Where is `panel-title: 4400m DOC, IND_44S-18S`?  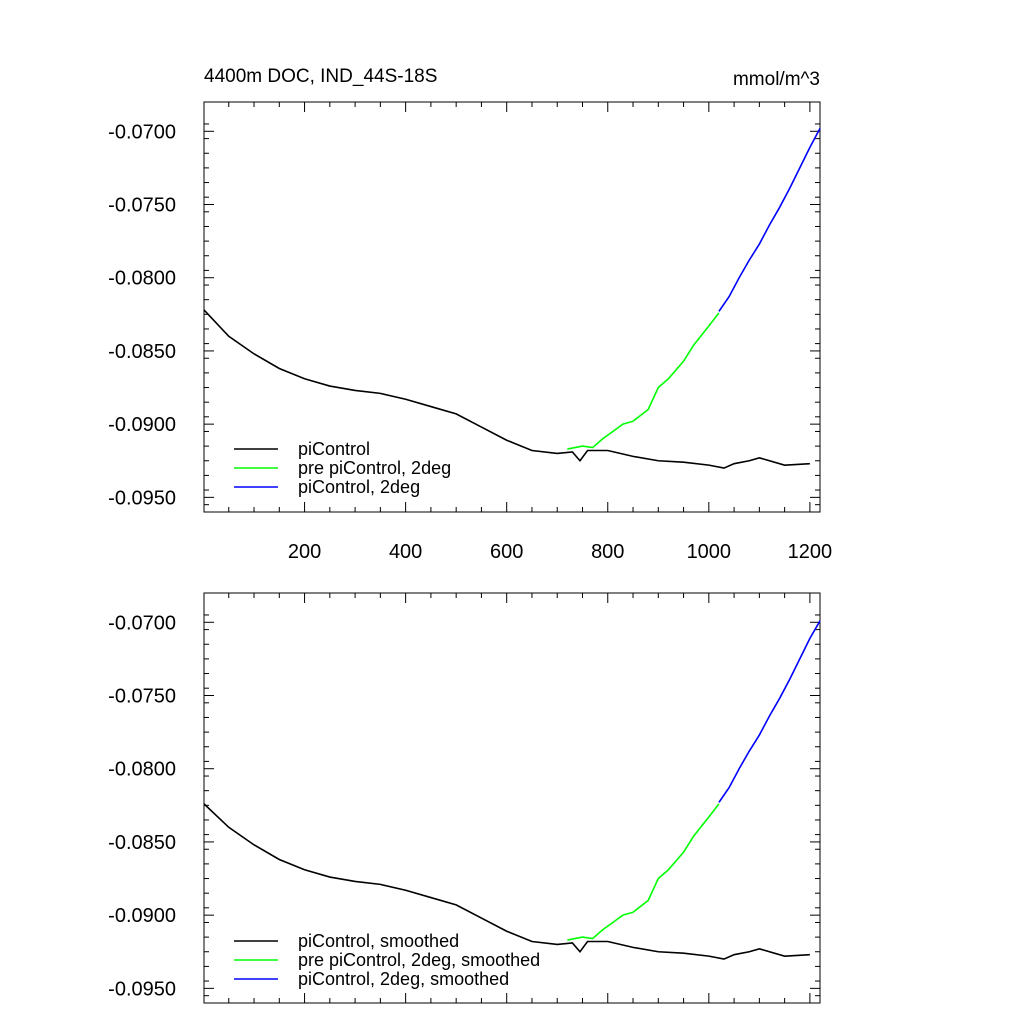
panel-title: 4400m DOC, IND_44S-18S is located at coordinates (320, 76).